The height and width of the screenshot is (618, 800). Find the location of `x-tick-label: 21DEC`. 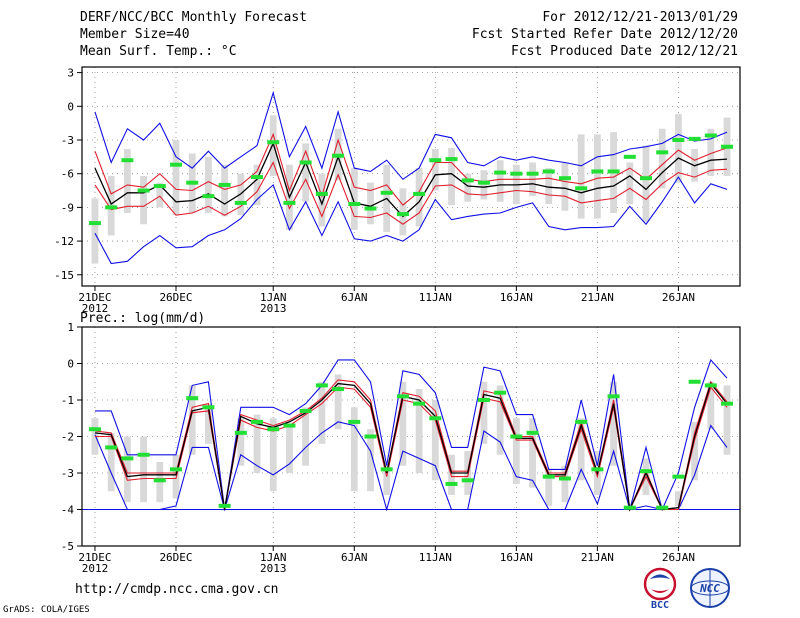

x-tick-label: 21DEC is located at coordinates (94, 557).